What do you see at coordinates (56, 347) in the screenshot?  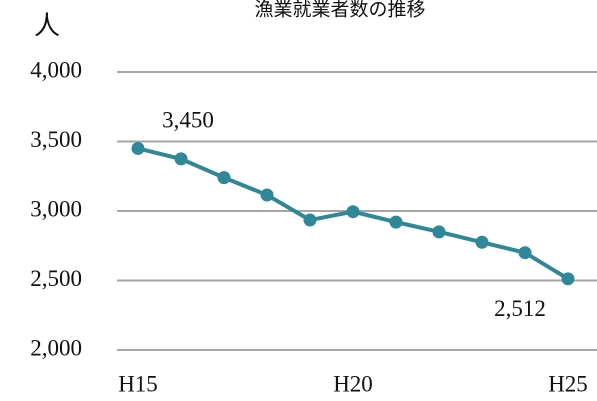 I see `y-tick-label: 2,000` at bounding box center [56, 347].